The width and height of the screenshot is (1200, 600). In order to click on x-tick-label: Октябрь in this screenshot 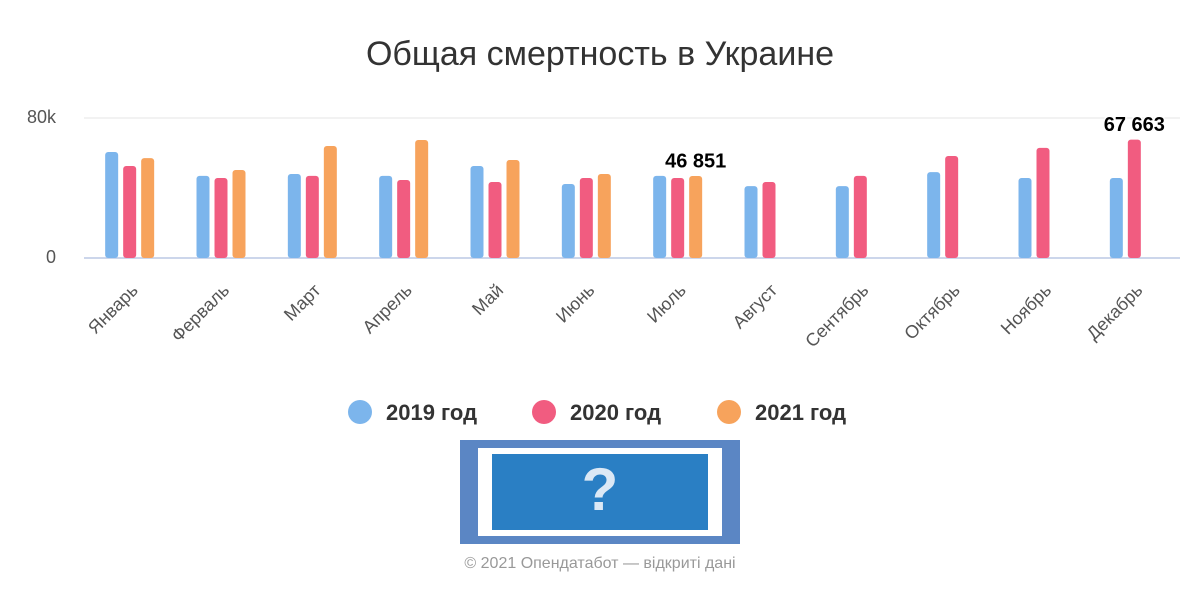, I will do `click(931, 311)`.